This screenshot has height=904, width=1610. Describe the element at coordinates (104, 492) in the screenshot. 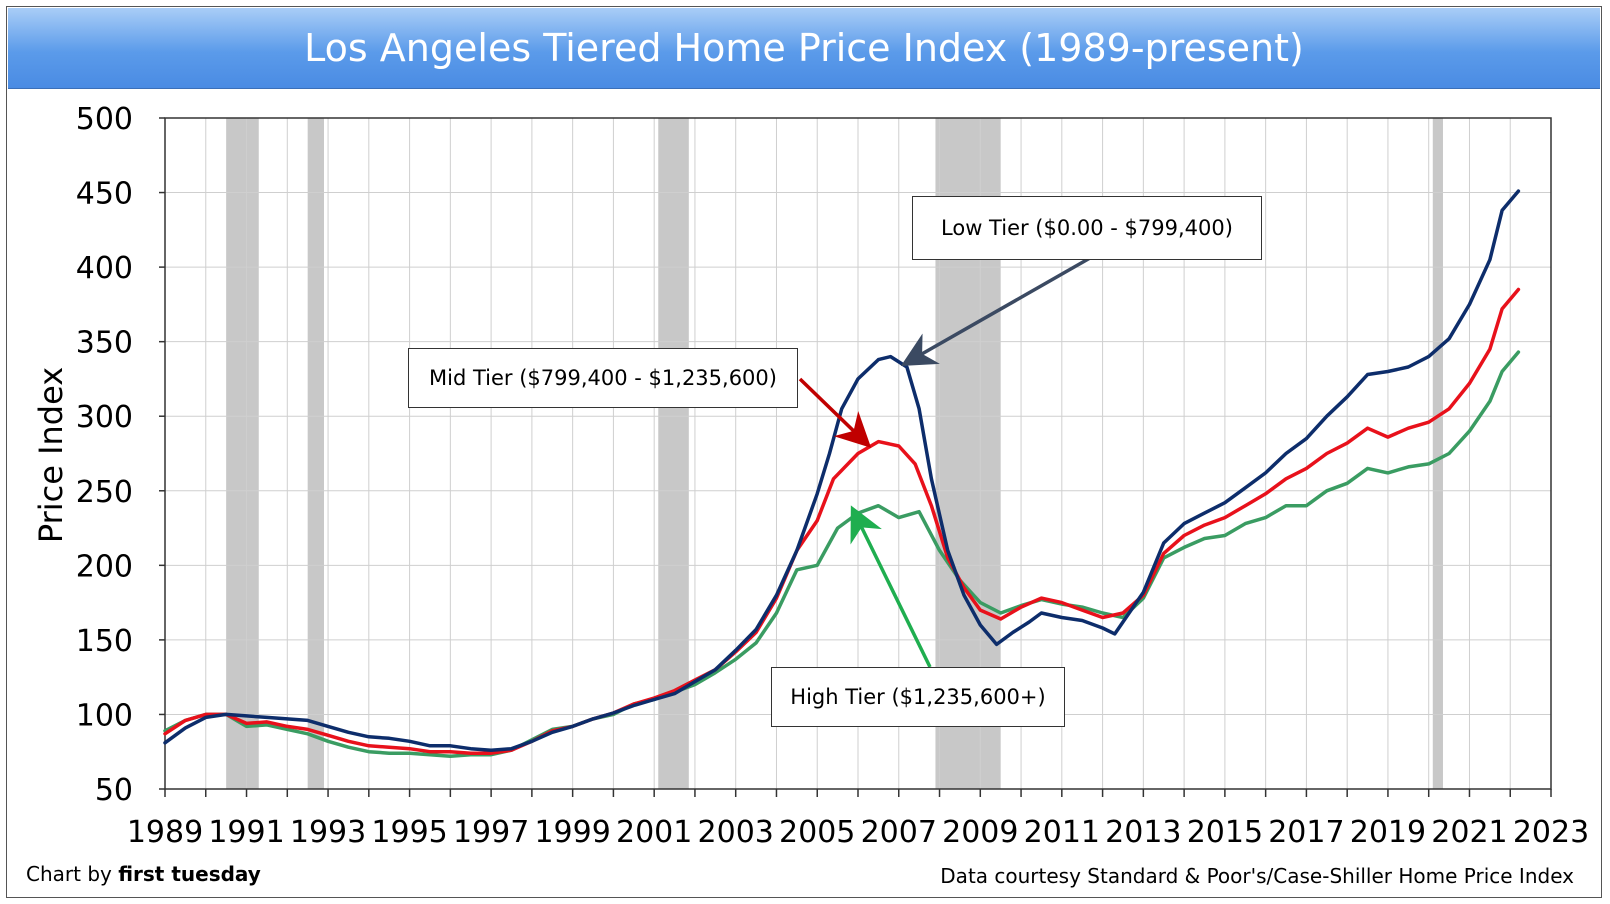

I see `y-tick-label: 250` at that location.